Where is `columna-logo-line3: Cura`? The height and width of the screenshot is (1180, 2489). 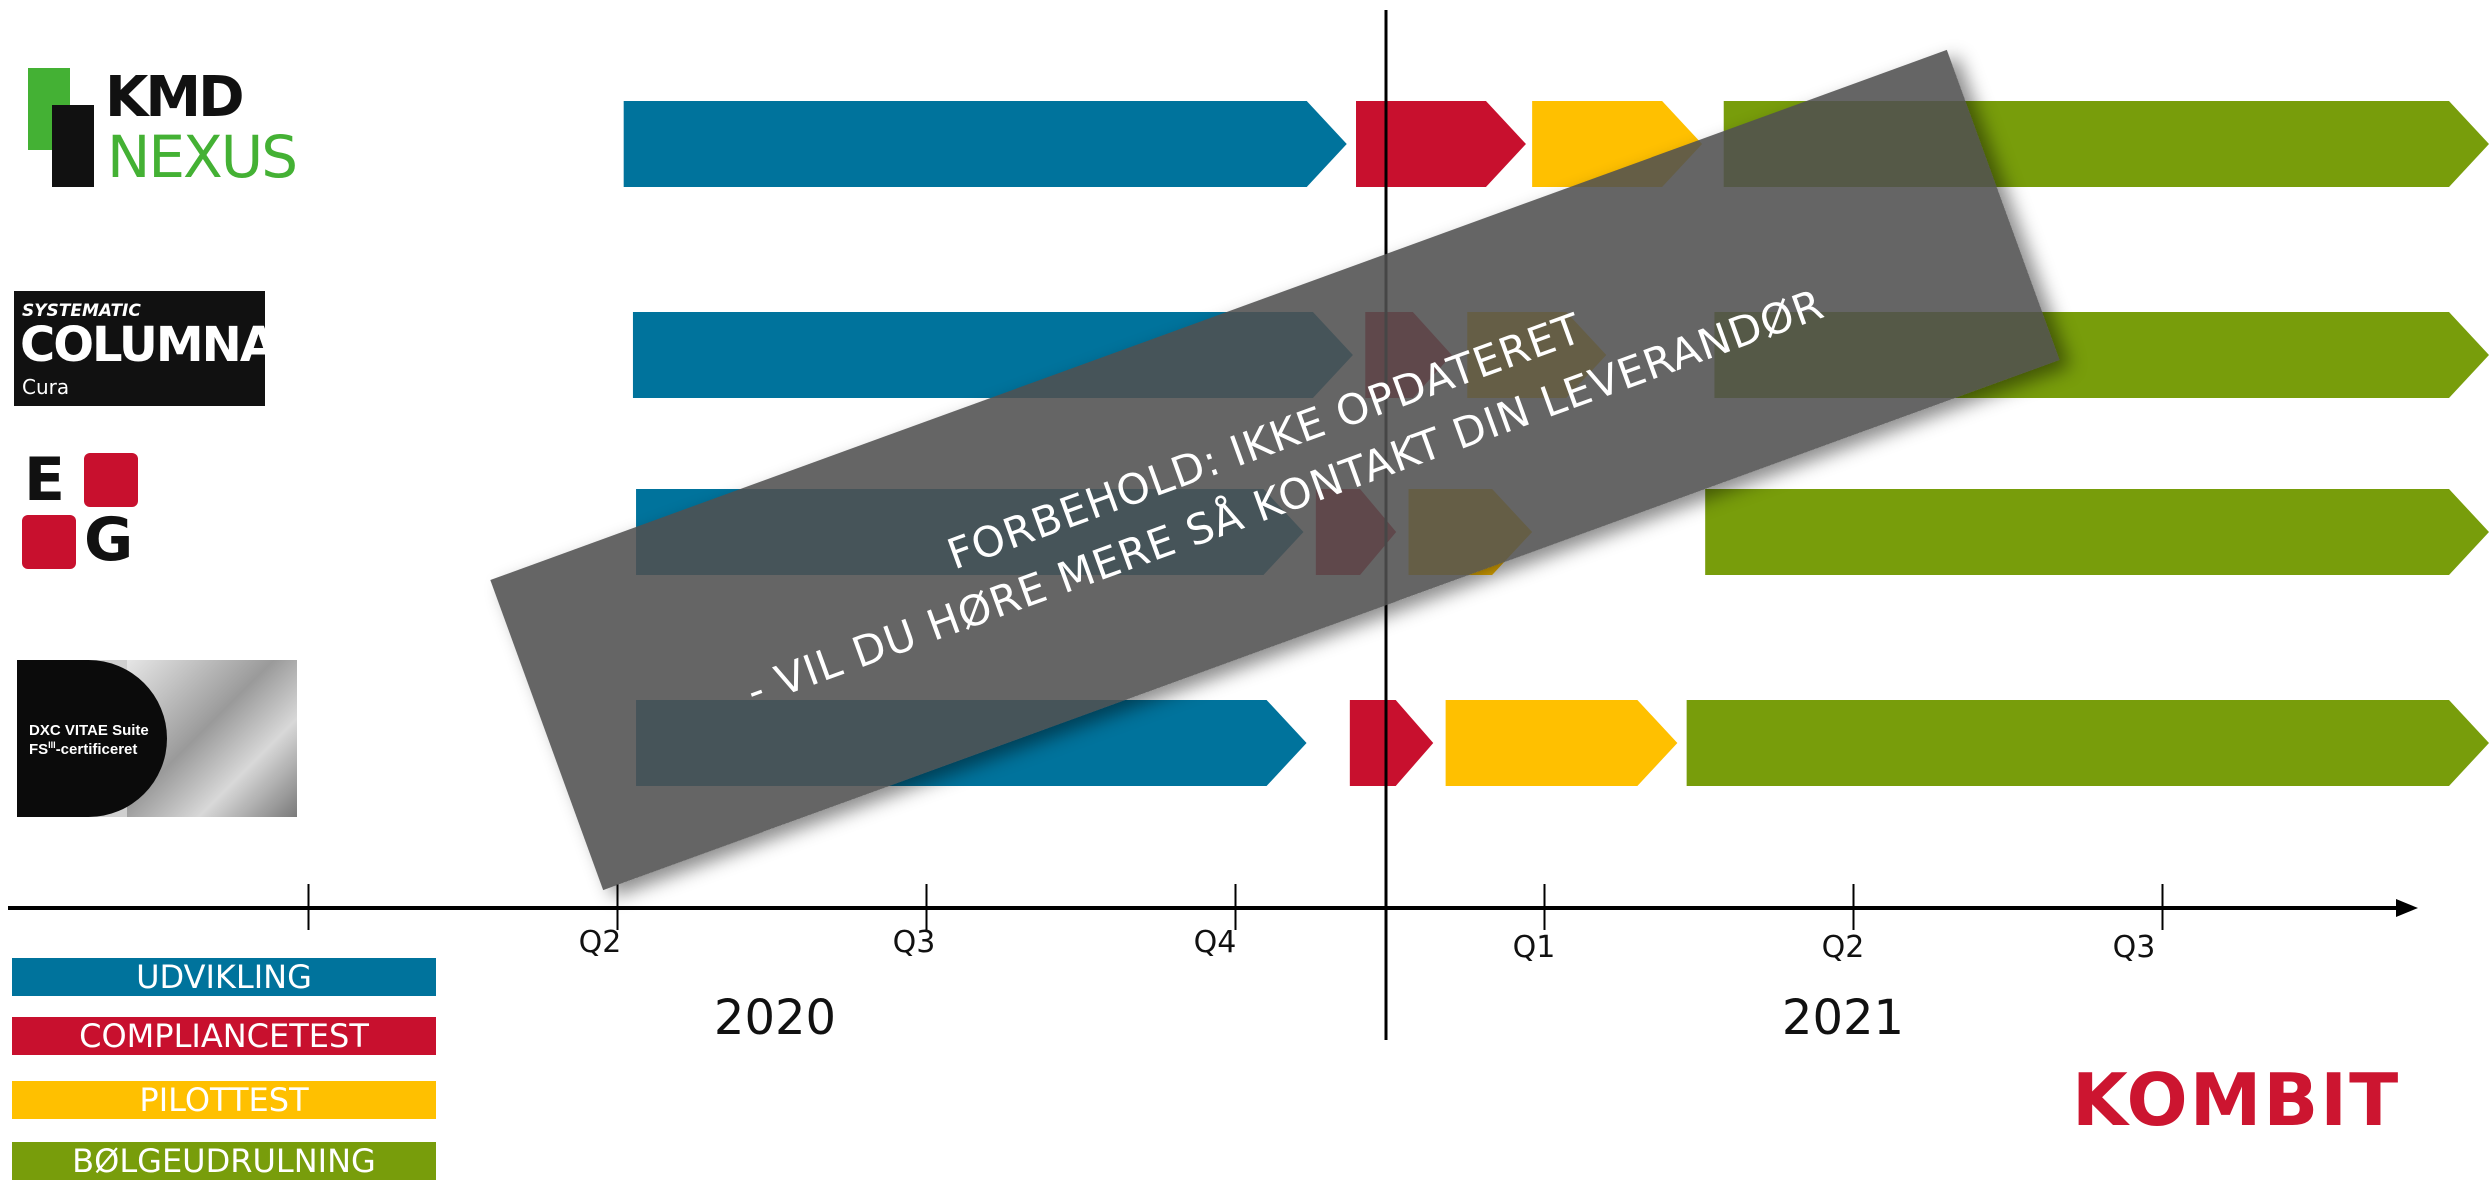 columna-logo-line3: Cura is located at coordinates (46, 387).